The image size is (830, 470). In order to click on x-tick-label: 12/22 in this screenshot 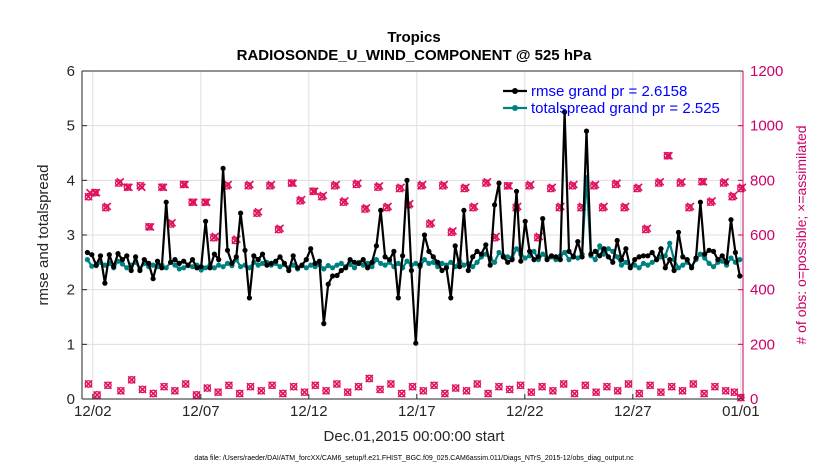, I will do `click(525, 411)`.